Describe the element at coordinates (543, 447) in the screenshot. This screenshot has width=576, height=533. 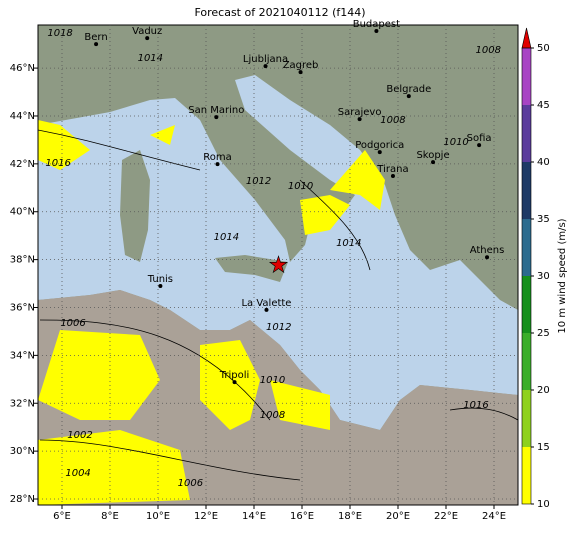
I see `colorbar-tick-label: 15` at that location.